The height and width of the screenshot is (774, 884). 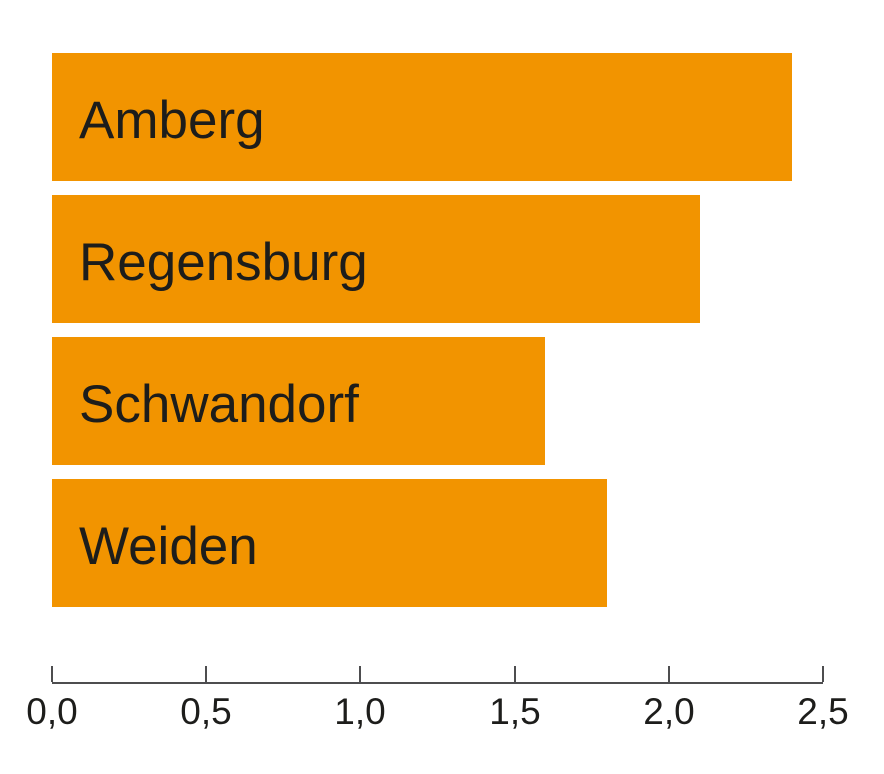 What do you see at coordinates (376, 259) in the screenshot?
I see `bar-regensburg: Regensburg` at bounding box center [376, 259].